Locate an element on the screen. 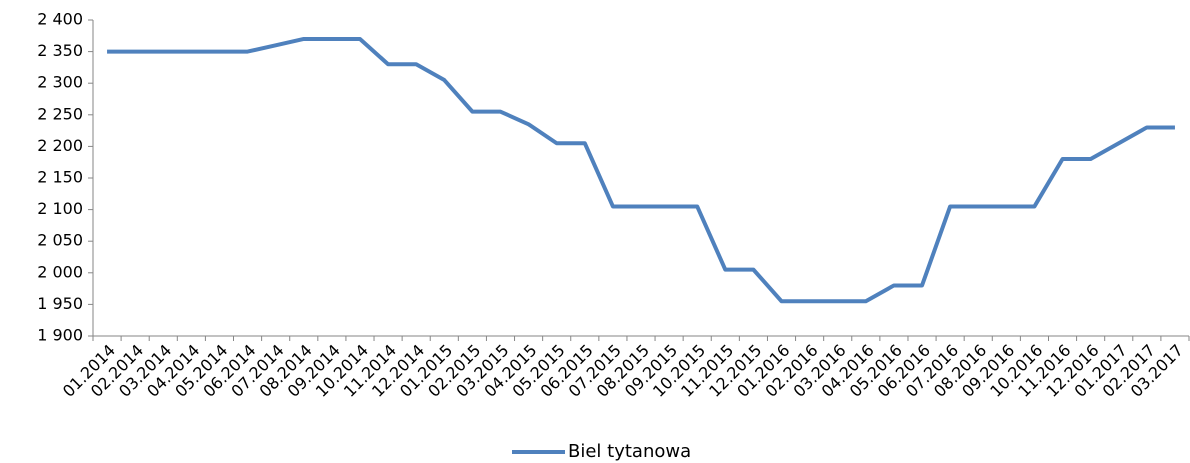 The height and width of the screenshot is (463, 1190). y-tick-label: 2 300 is located at coordinates (60, 82).